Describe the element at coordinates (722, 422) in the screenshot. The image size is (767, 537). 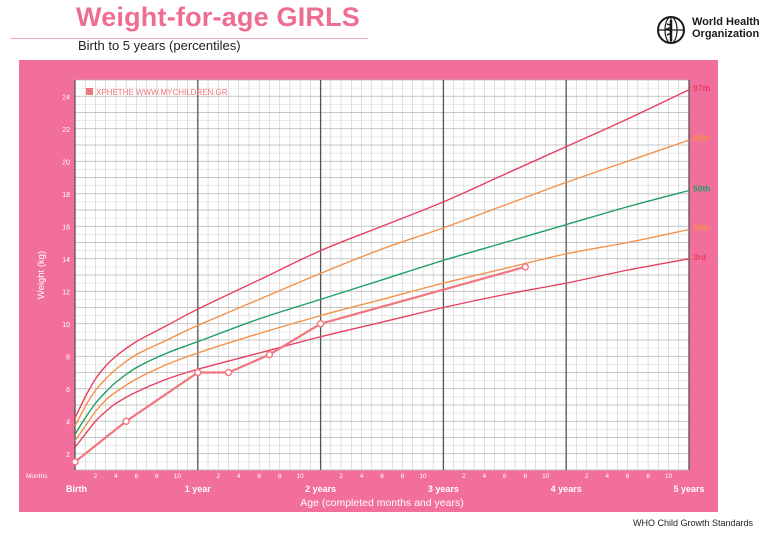
I see `y-tick-label-right: 4` at that location.